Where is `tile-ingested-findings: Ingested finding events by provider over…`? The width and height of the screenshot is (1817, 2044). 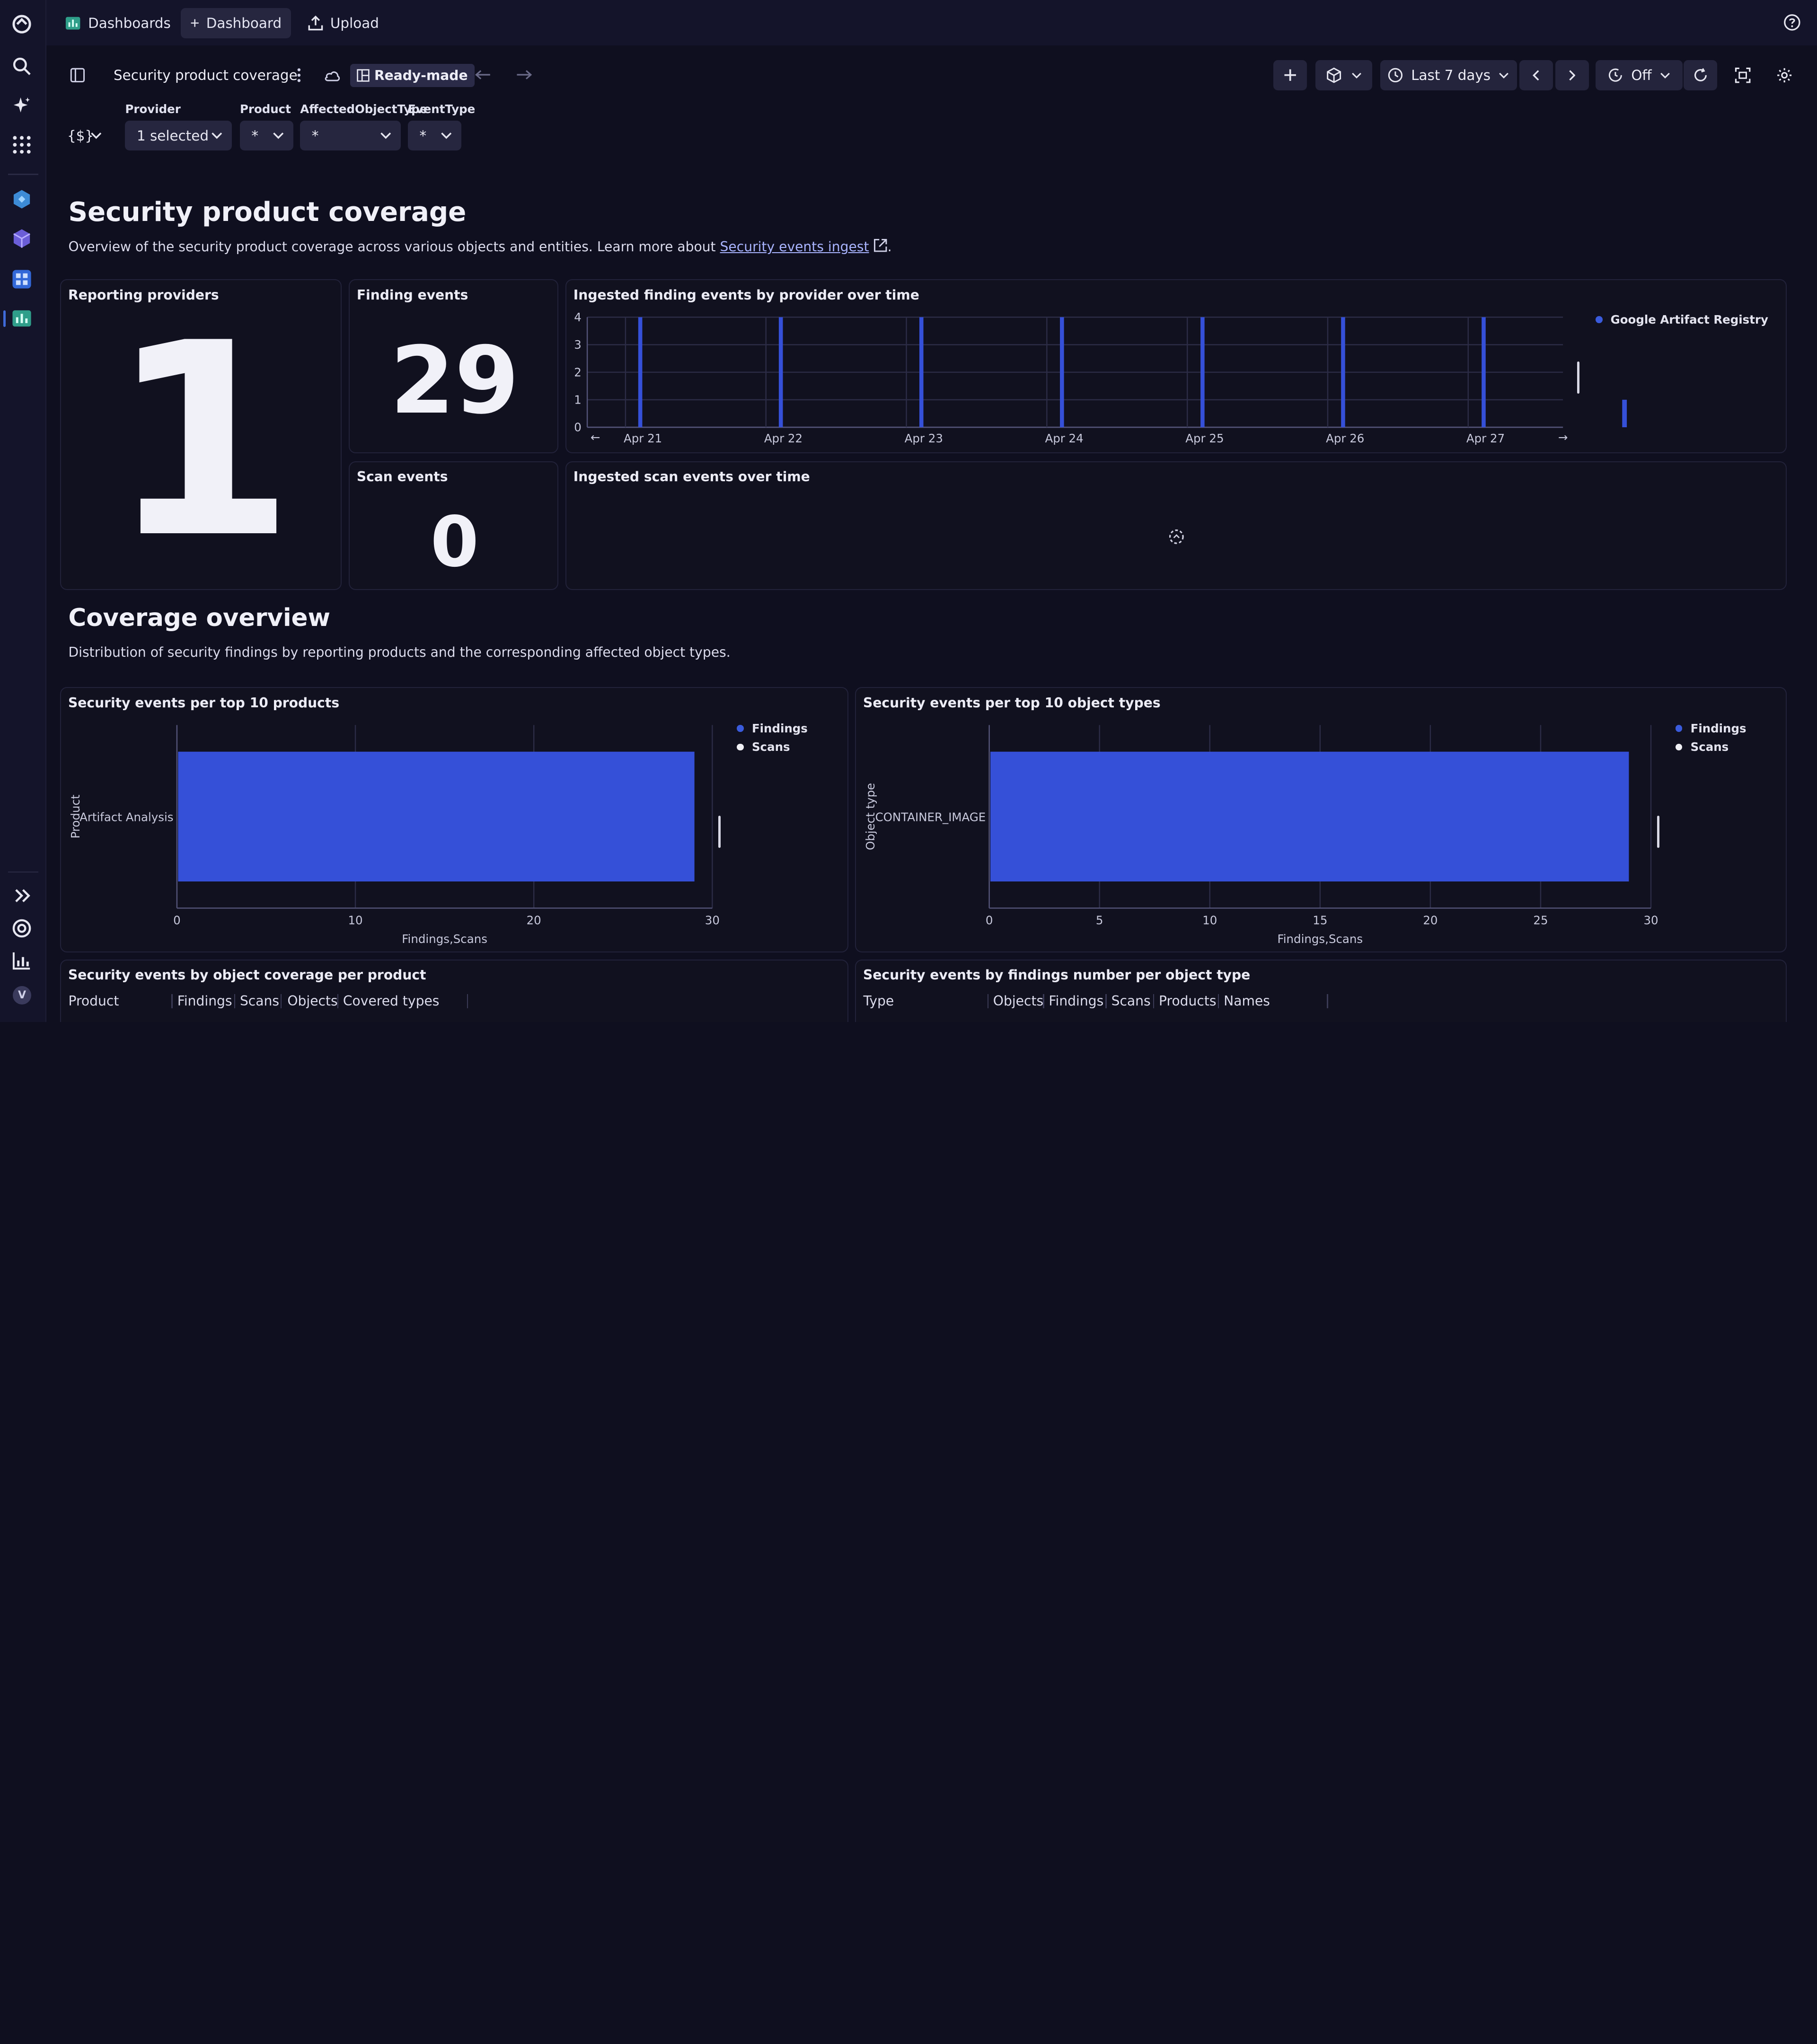
tile-ingested-findings: Ingested finding events by provider over… is located at coordinates (1176, 366).